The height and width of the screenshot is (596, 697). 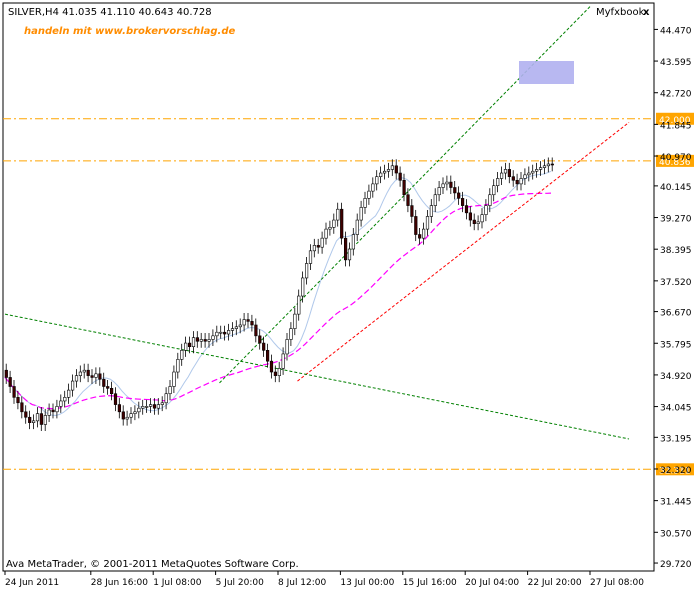 I want to click on chart-title: SILVER,H4 41.035 41.110 40.643 40.728, so click(x=110, y=12).